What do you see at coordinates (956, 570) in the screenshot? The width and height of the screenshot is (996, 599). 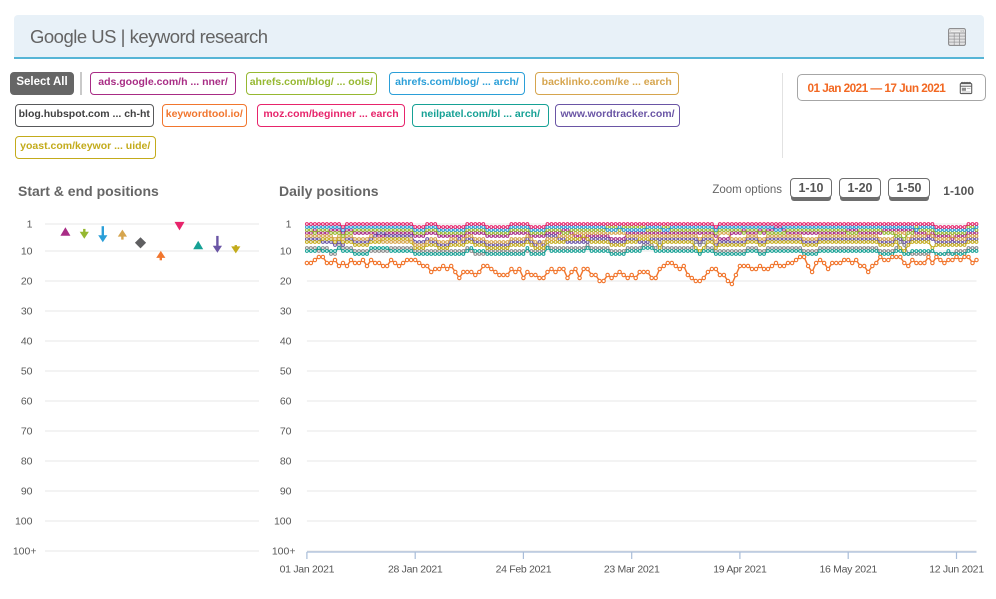 I see `svg-text: 12 Jun 2021` at bounding box center [956, 570].